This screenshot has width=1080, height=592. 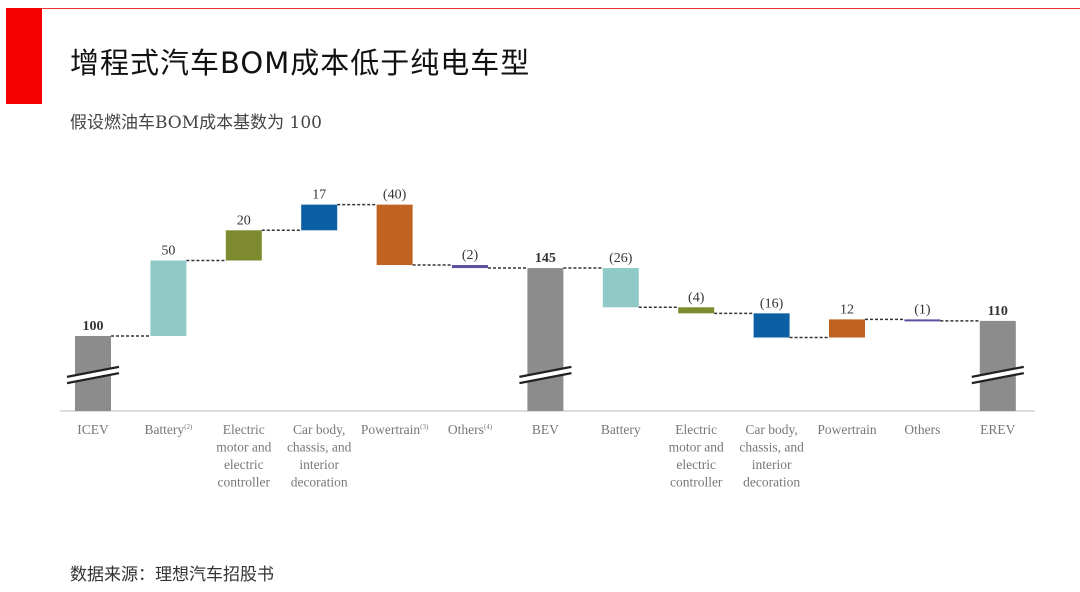 What do you see at coordinates (424, 427) in the screenshot?
I see `footnote-marker: (3)` at bounding box center [424, 427].